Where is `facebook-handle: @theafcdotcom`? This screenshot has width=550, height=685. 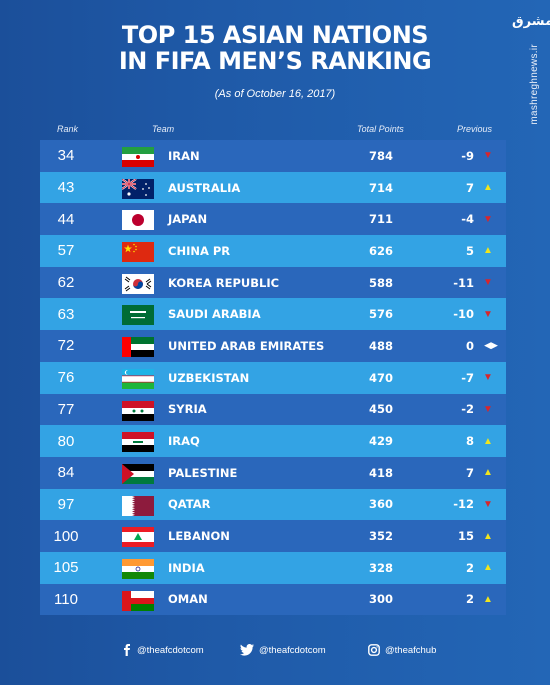
facebook-handle: @theafcdotcom is located at coordinates (170, 650).